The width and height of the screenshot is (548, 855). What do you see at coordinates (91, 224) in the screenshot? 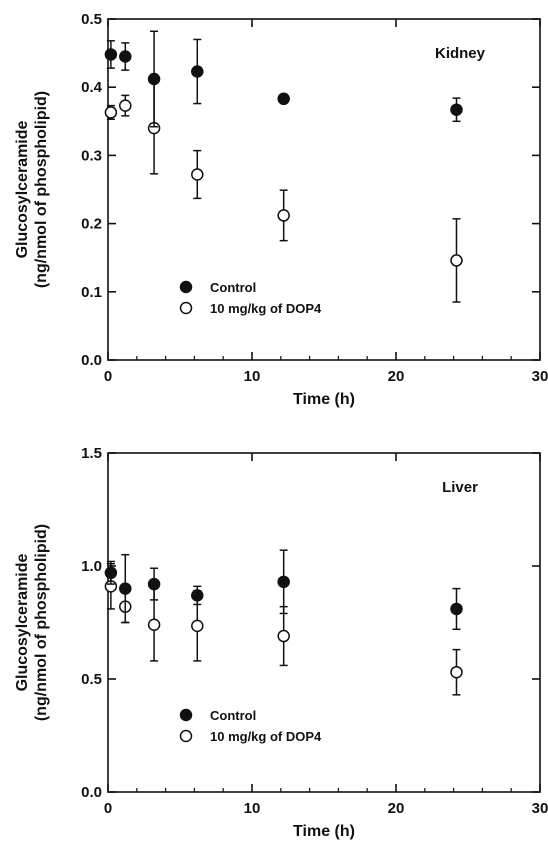
I see `y-tick-label: 0.2` at bounding box center [91, 224].